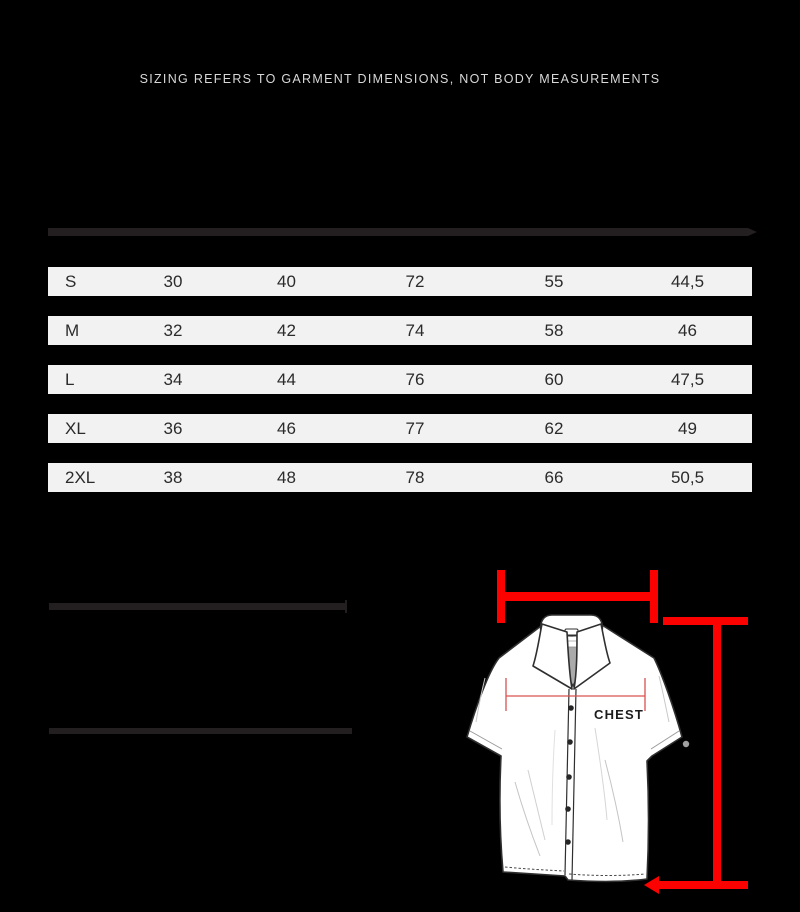 Image resolution: width=800 pixels, height=912 pixels. I want to click on width-measure-bar, so click(577, 596).